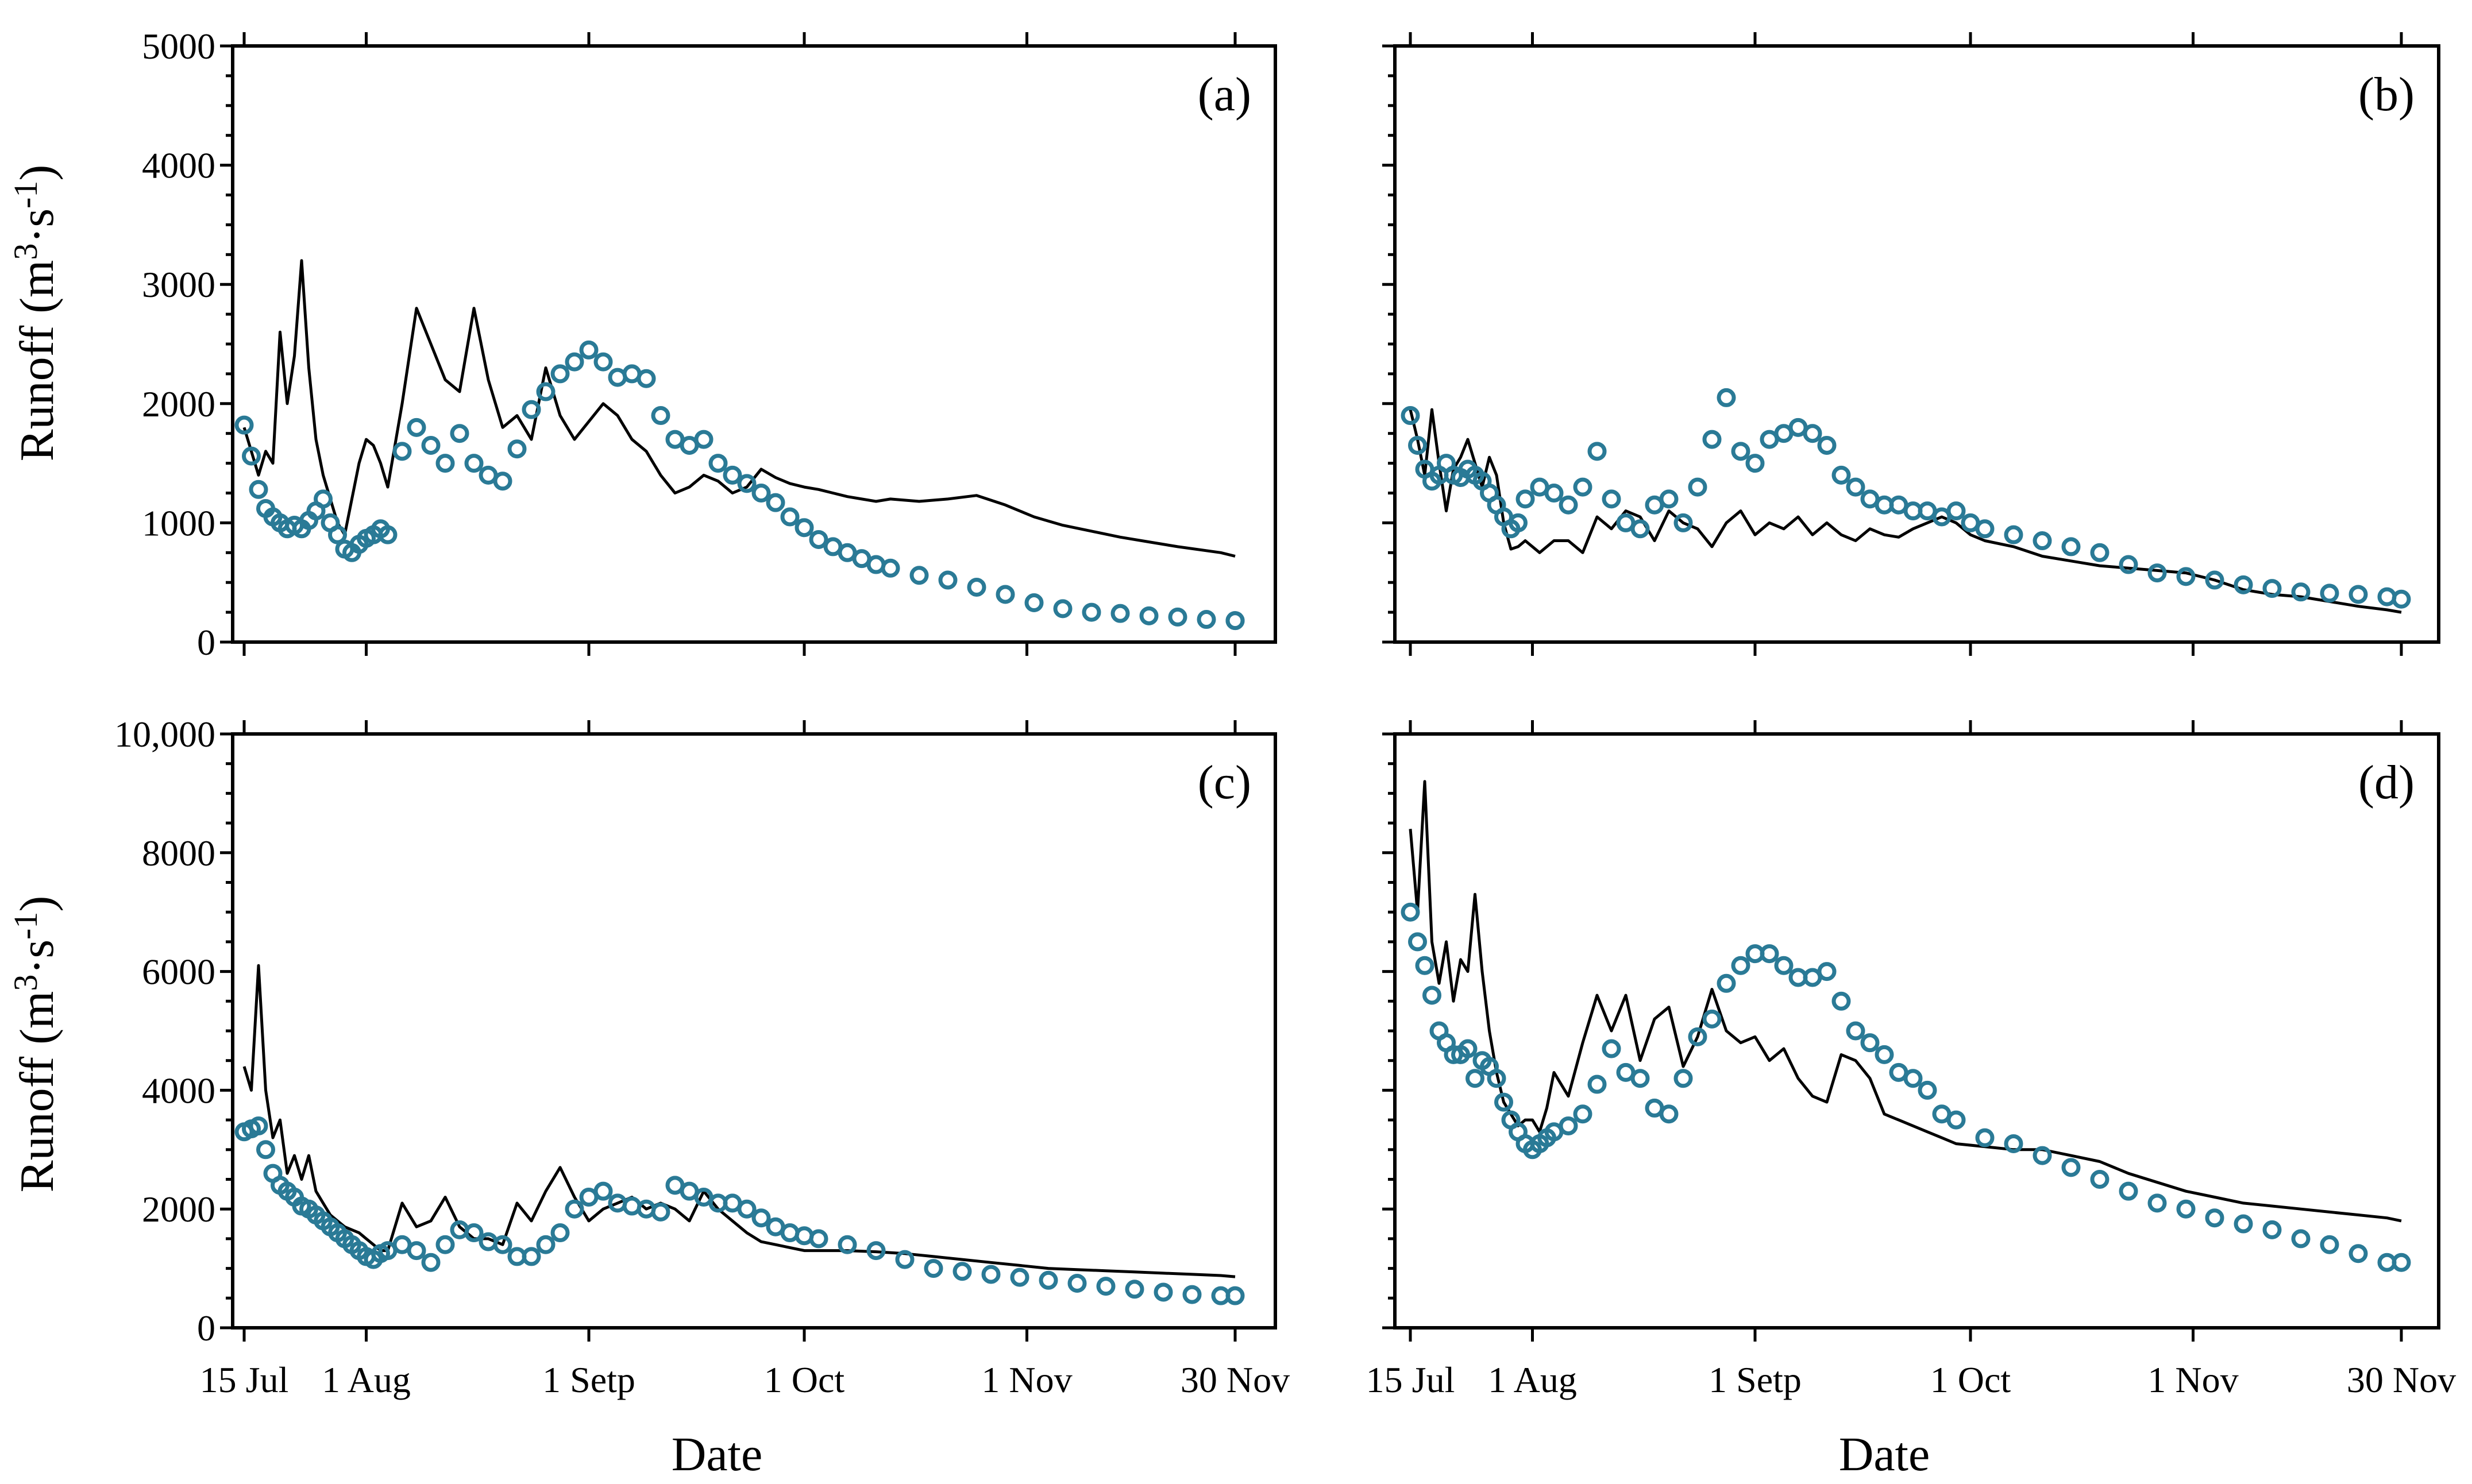 The width and height of the screenshot is (2472, 1484). What do you see at coordinates (1026, 1379) in the screenshot?
I see `x-tick-label: 1 Nov` at bounding box center [1026, 1379].